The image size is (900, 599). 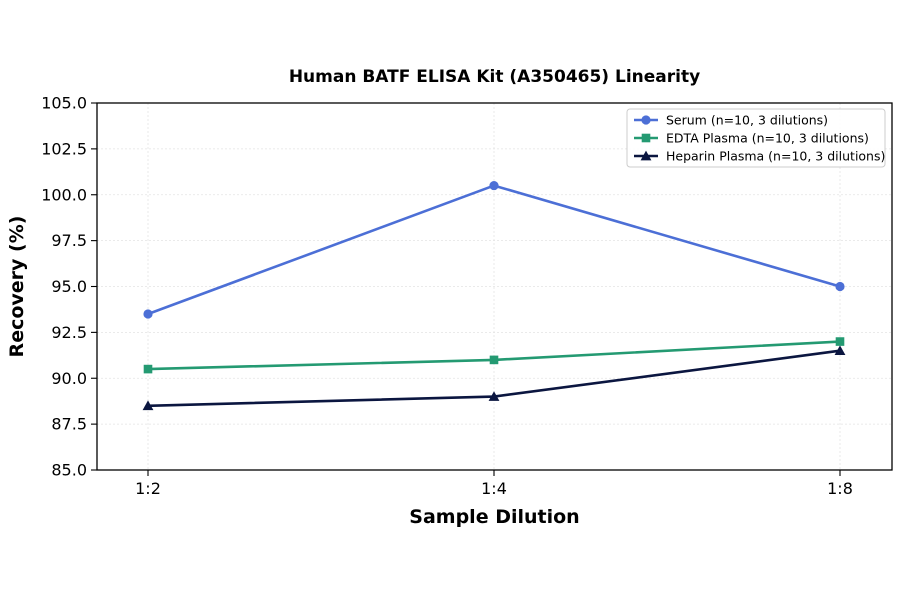 I want to click on x-tick-label: 1:4, so click(x=494, y=488).